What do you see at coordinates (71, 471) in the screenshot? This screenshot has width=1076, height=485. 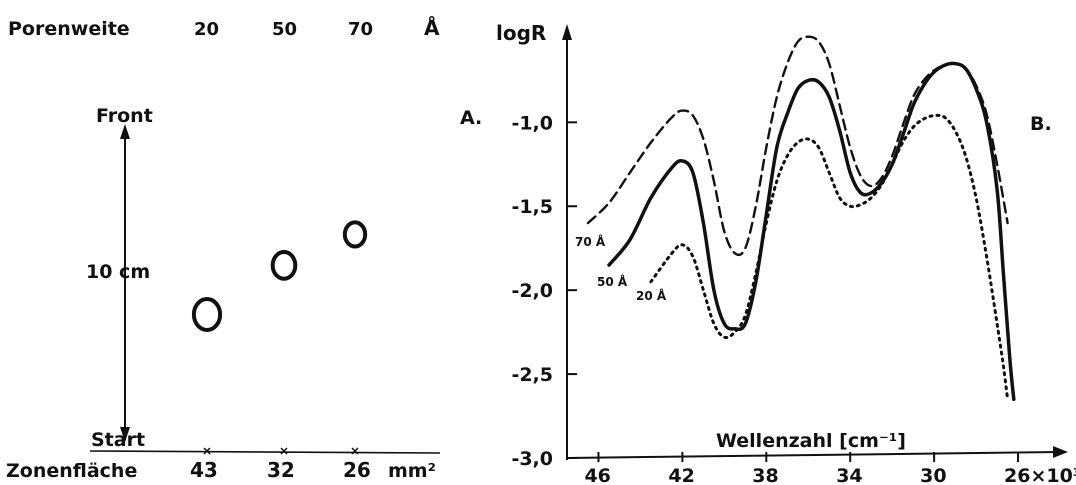 I see `zonenflaeche-label: Zonenfläche` at bounding box center [71, 471].